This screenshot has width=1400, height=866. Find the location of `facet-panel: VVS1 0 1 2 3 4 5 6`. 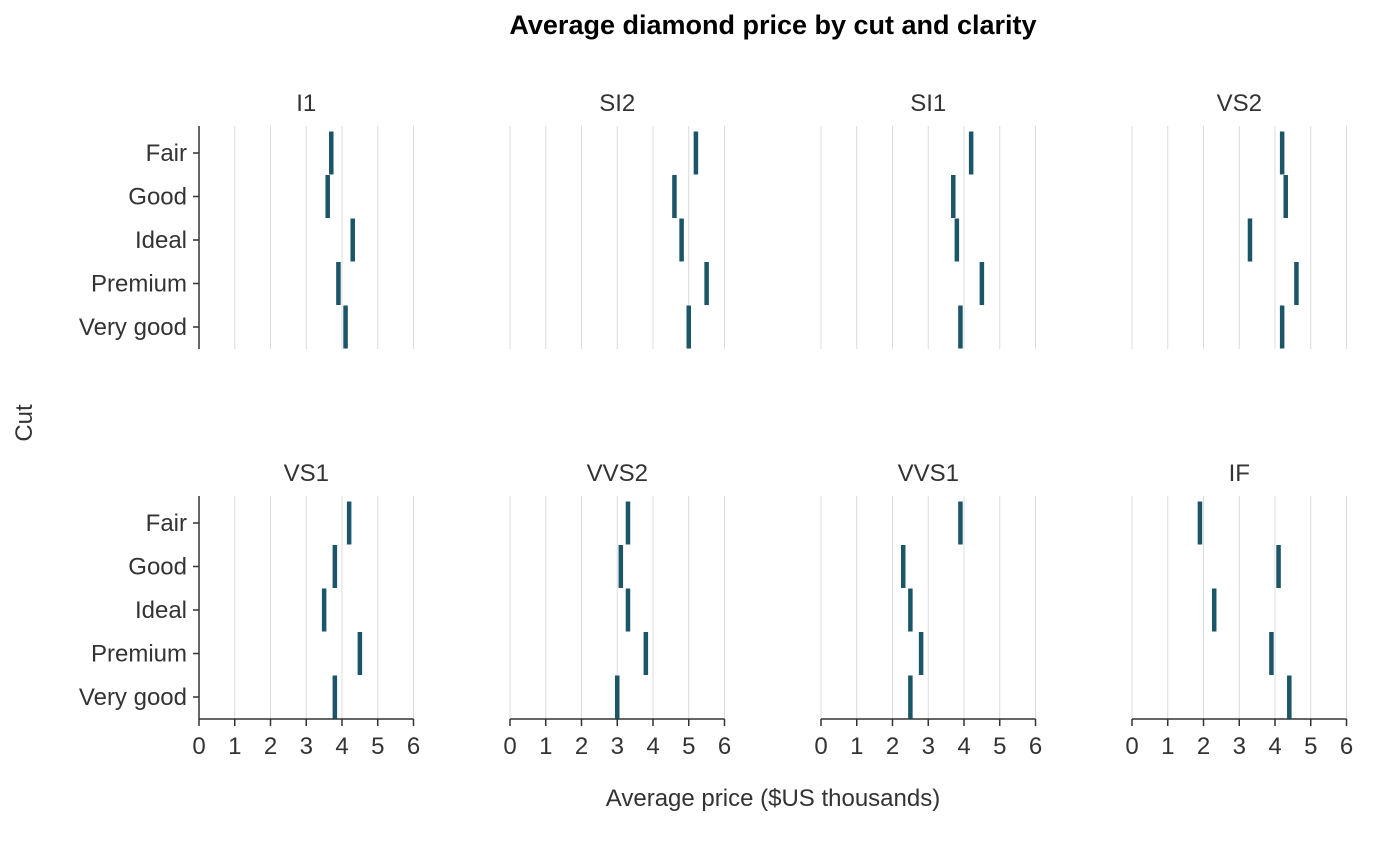

facet-panel: VVS1 0 1 2 3 4 5 6 is located at coordinates (928, 610).